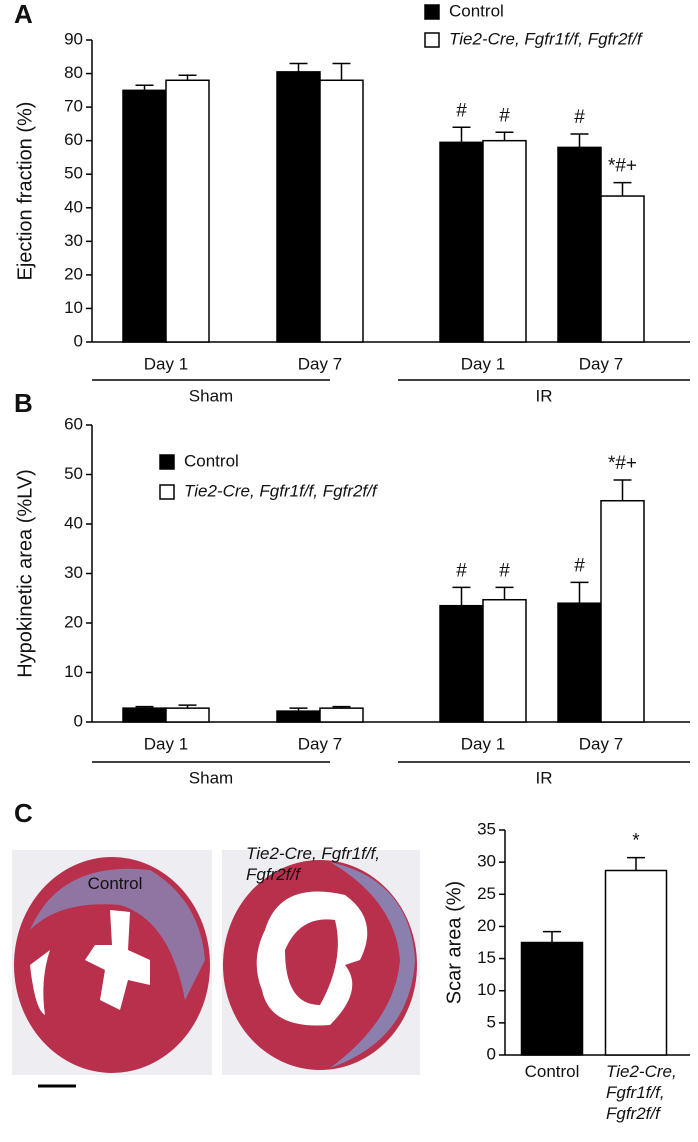 The width and height of the screenshot is (698, 1142). What do you see at coordinates (486, 828) in the screenshot?
I see `y-tick-label: 35` at bounding box center [486, 828].